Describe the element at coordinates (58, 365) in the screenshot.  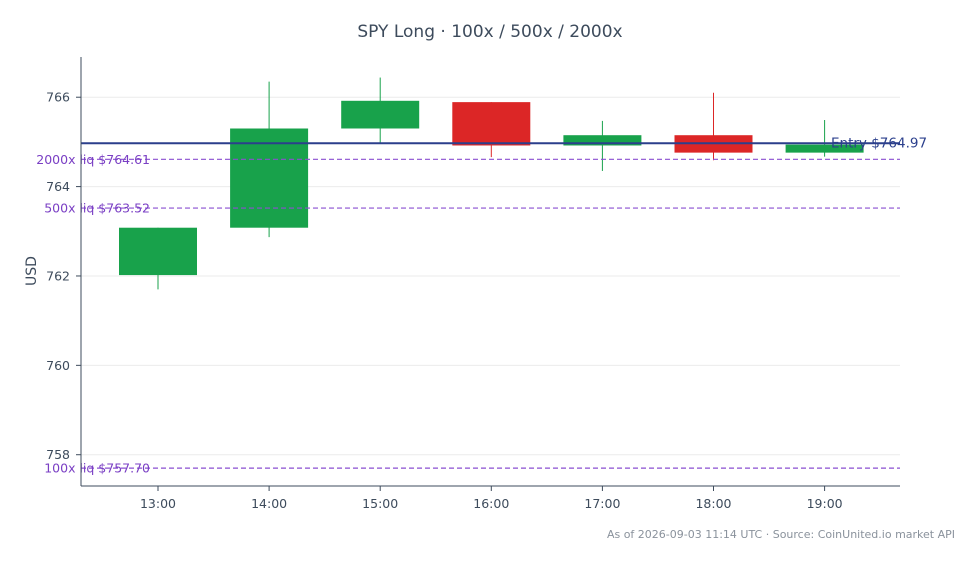
I see `y-tick-label: 760` at that location.